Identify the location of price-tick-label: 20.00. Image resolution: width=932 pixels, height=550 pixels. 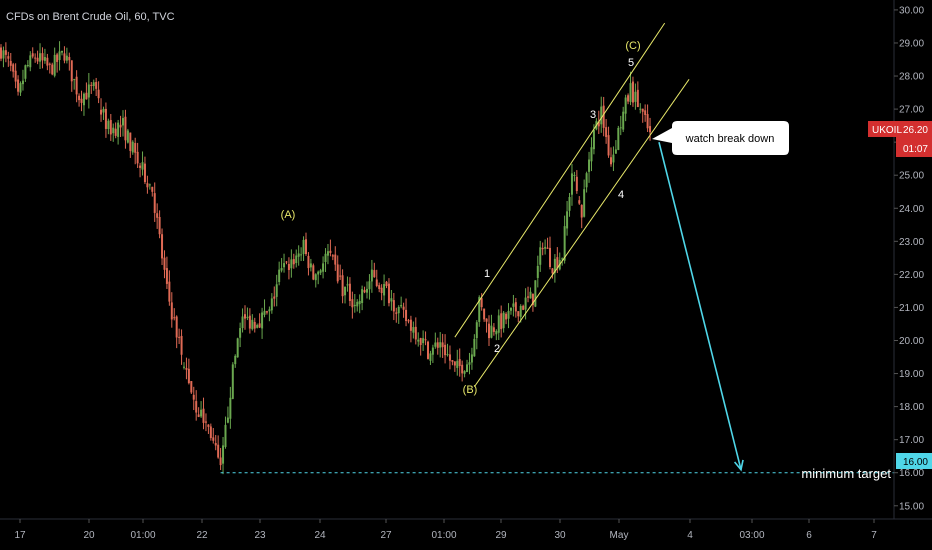
(911, 341).